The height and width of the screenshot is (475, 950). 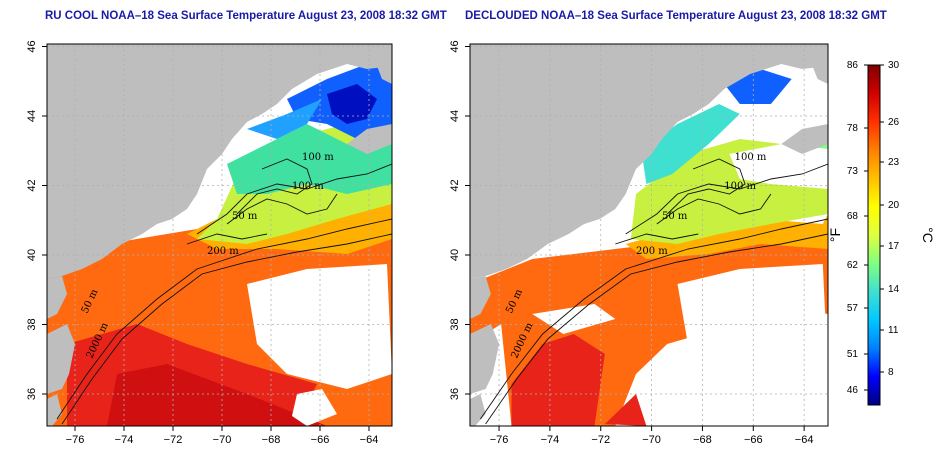 What do you see at coordinates (853, 65) in the screenshot?
I see `colorbar-f-label: 86` at bounding box center [853, 65].